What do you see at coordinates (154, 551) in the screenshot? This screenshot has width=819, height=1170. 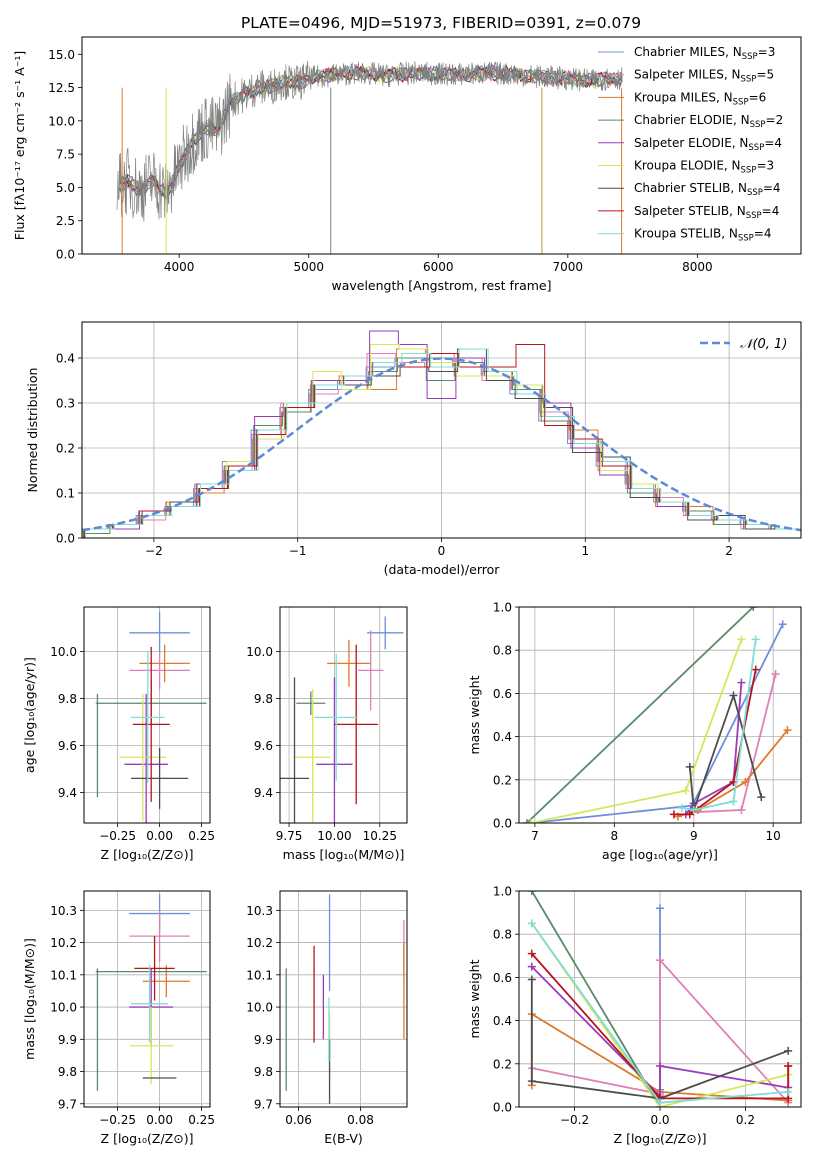 I see `x-tick-label: −2` at bounding box center [154, 551].